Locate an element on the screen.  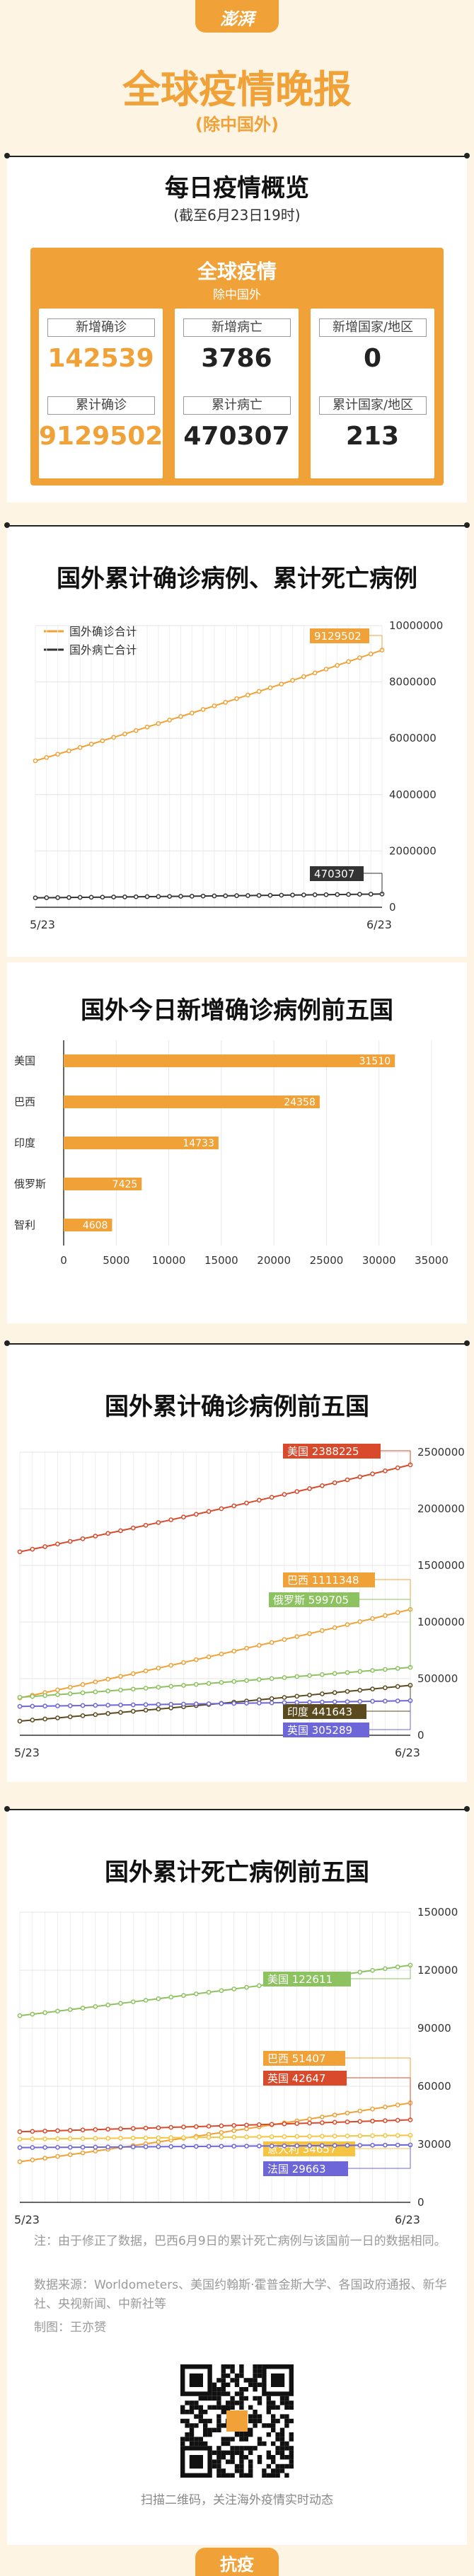
main-title: 全球疫情晚报 is located at coordinates (237, 89).